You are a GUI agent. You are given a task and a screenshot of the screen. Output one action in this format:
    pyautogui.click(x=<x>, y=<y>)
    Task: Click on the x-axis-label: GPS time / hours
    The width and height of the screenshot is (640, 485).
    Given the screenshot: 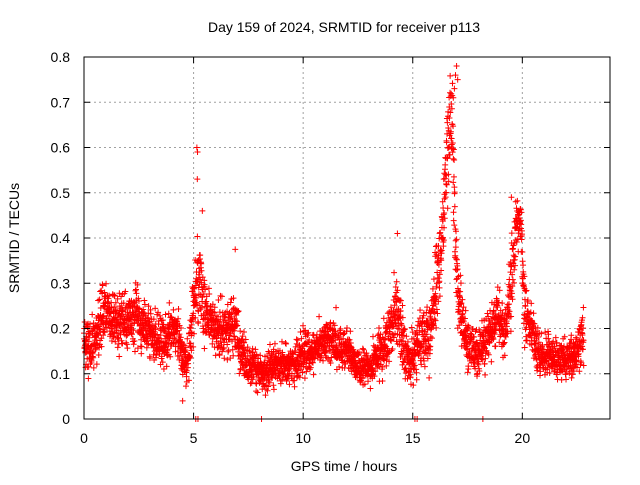 What is the action you would take?
    pyautogui.click(x=344, y=466)
    